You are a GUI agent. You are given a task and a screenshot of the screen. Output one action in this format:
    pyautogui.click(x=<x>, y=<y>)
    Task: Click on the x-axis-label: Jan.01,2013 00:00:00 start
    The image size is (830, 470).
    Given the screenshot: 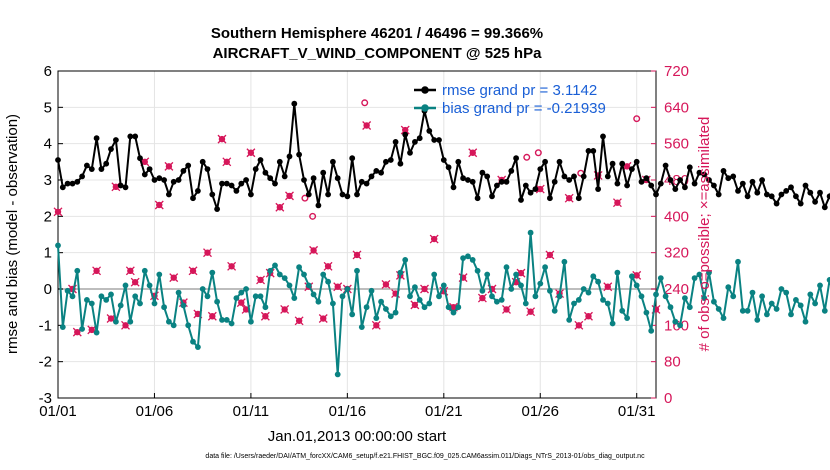 What is the action you would take?
    pyautogui.click(x=357, y=436)
    